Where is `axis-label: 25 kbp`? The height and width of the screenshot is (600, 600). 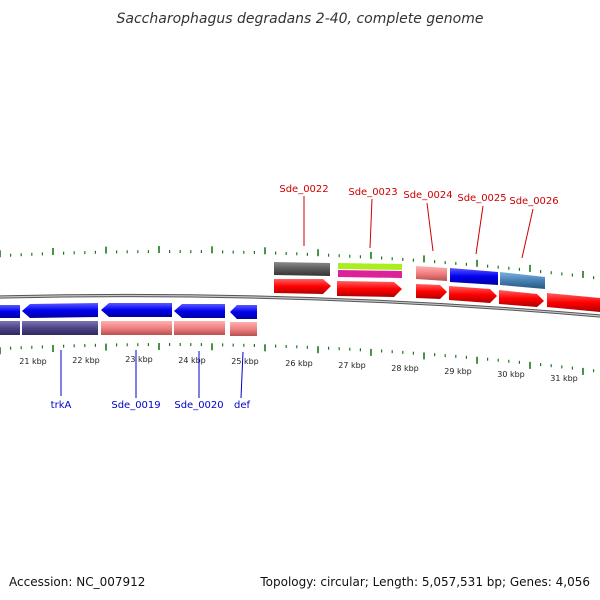 axis-label: 25 kbp is located at coordinates (245, 361).